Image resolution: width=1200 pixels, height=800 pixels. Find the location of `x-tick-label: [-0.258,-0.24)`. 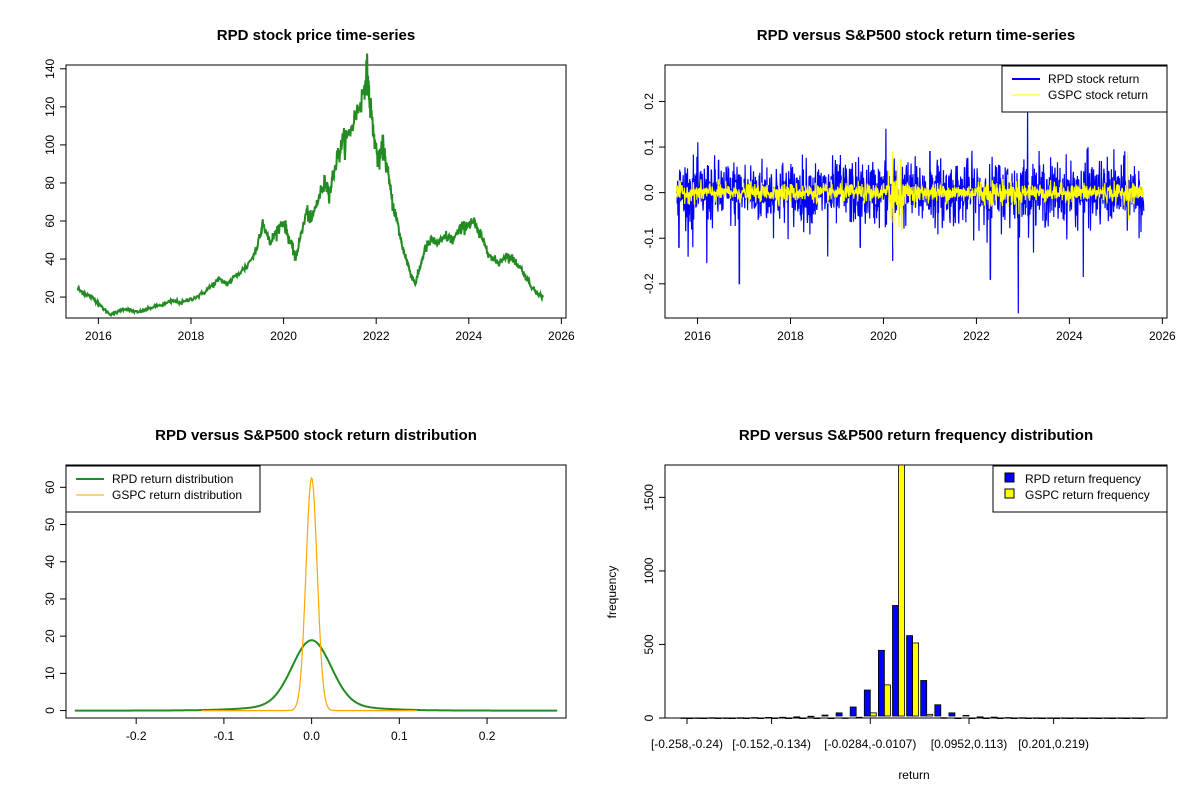

x-tick-label: [-0.258,-0.24) is located at coordinates (687, 744).